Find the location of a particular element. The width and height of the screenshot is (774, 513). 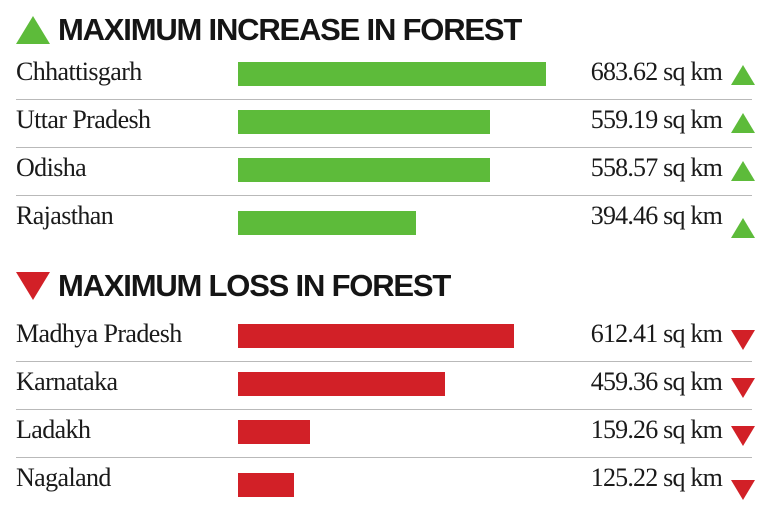

category-label: Madhya Pradesh is located at coordinates (99, 333).